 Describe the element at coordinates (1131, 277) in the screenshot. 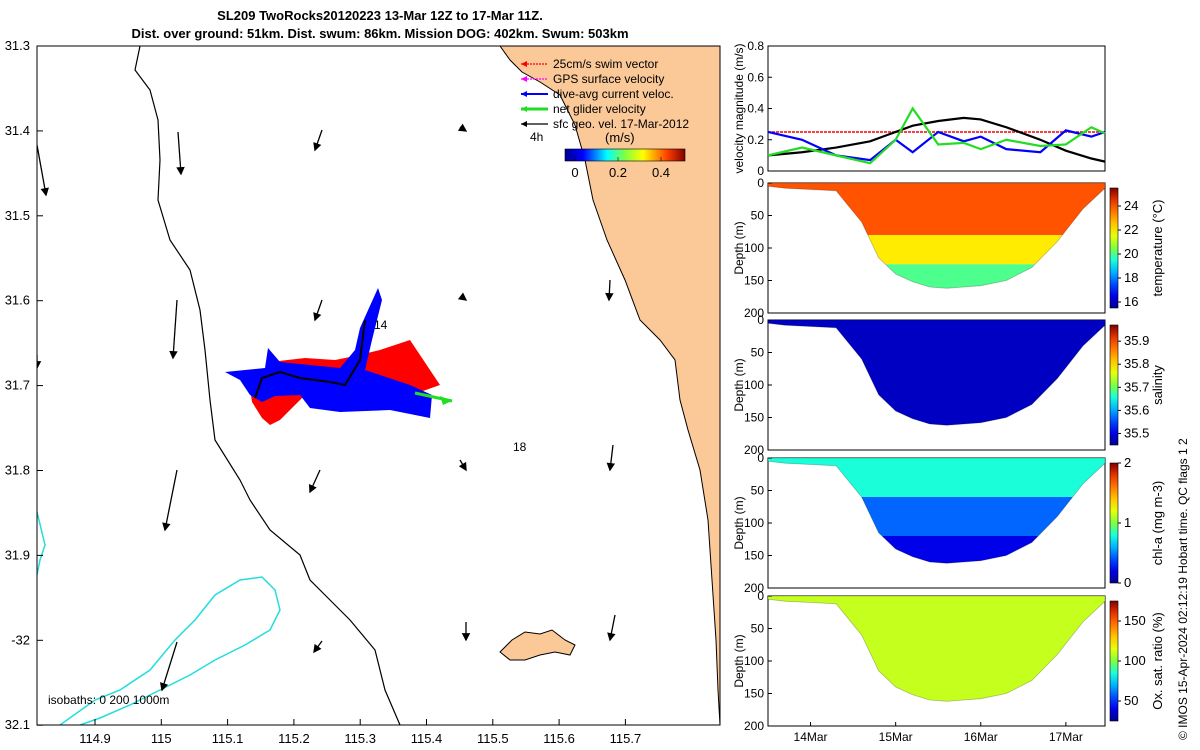

I see `colorbar-tick-label: 18` at that location.